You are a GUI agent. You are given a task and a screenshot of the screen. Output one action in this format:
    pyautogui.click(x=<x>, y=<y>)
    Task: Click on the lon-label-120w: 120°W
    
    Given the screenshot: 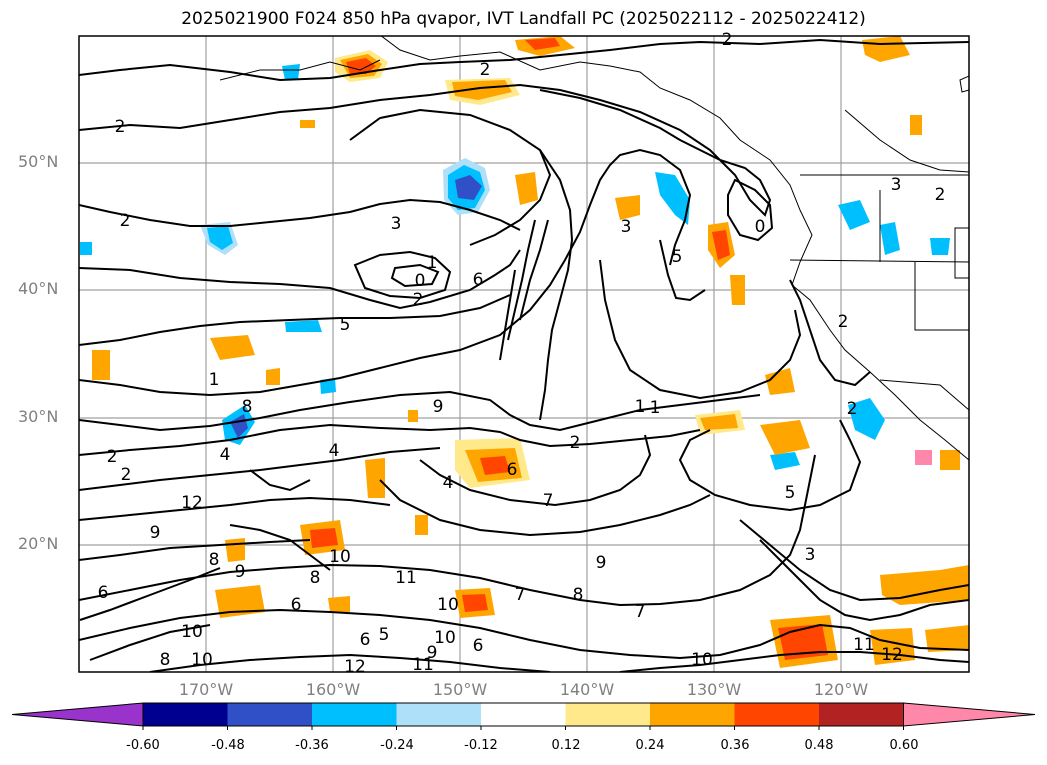 What is the action you would take?
    pyautogui.click(x=841, y=689)
    